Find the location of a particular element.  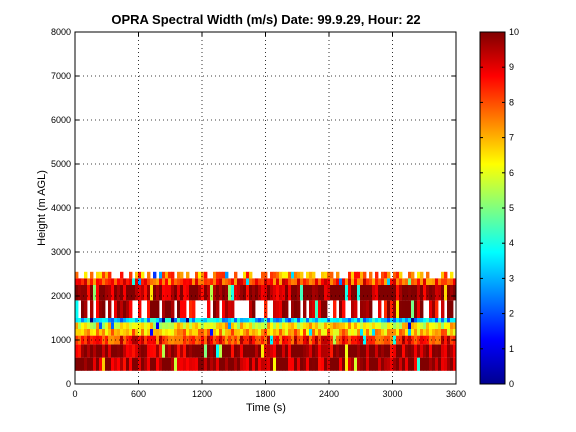

y-tick-label: 4000 is located at coordinates (61, 208).